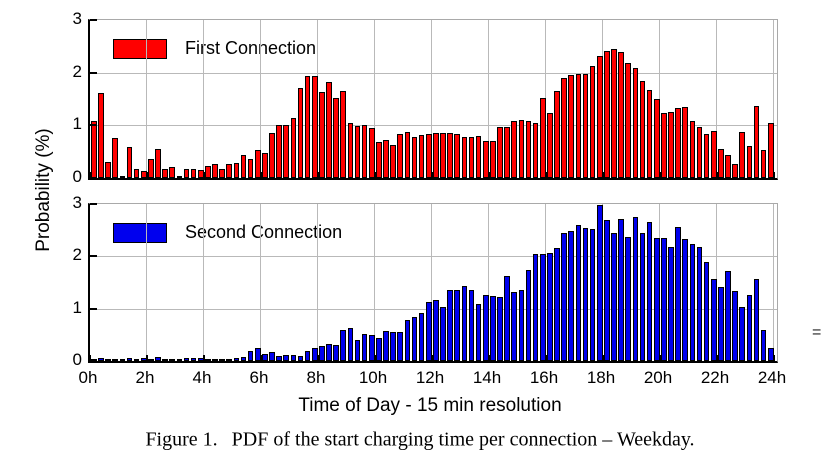 The image size is (824, 466). I want to click on x-tick-label: 20h, so click(658, 377).